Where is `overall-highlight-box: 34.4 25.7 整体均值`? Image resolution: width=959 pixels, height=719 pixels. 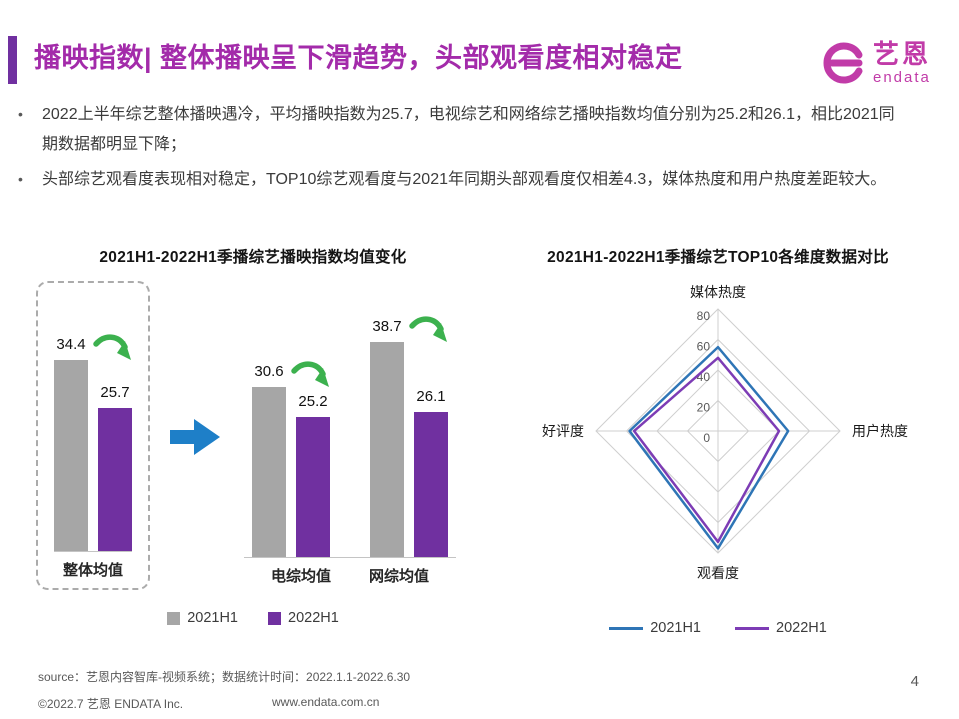
overall-highlight-box: 34.4 25.7 整体均值 is located at coordinates (93, 435).